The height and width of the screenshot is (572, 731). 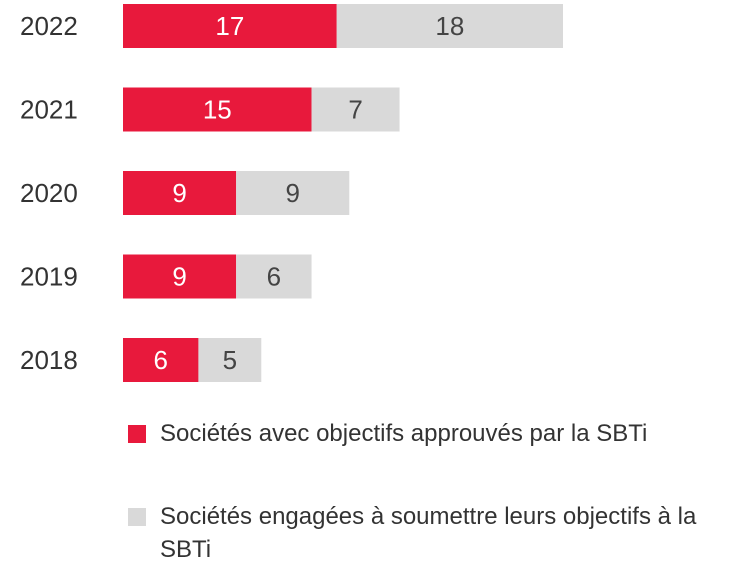 I want to click on category-label: 2020, so click(x=49, y=193).